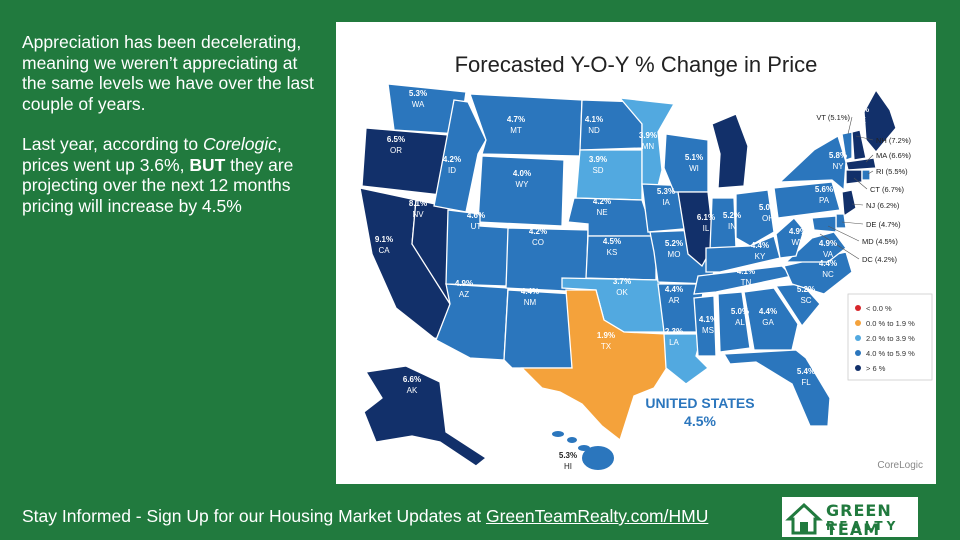 This screenshot has height=540, width=960. I want to click on state-abbr-ga: GA, so click(768, 322).